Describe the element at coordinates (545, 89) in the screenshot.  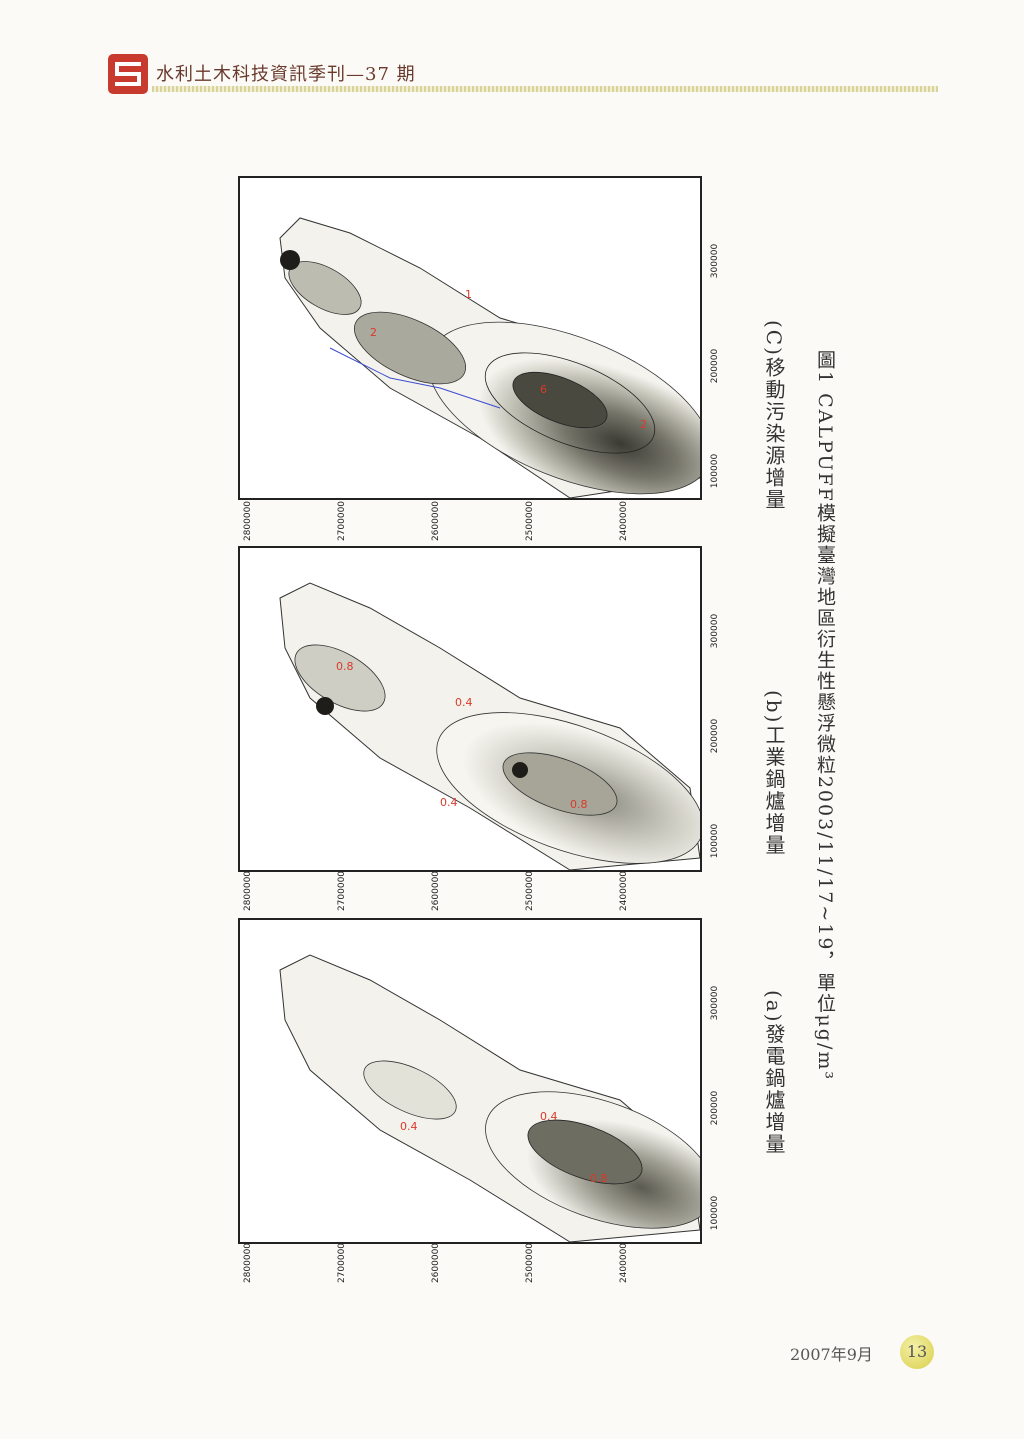
I see `header-divider` at that location.